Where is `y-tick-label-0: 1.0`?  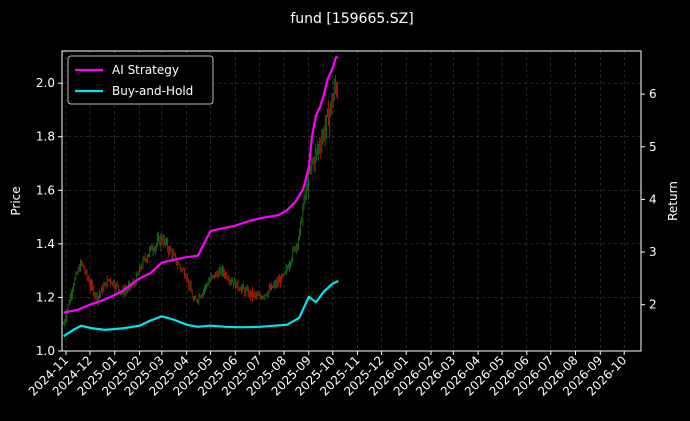
y-tick-label-0: 1.0 is located at coordinates (45, 351).